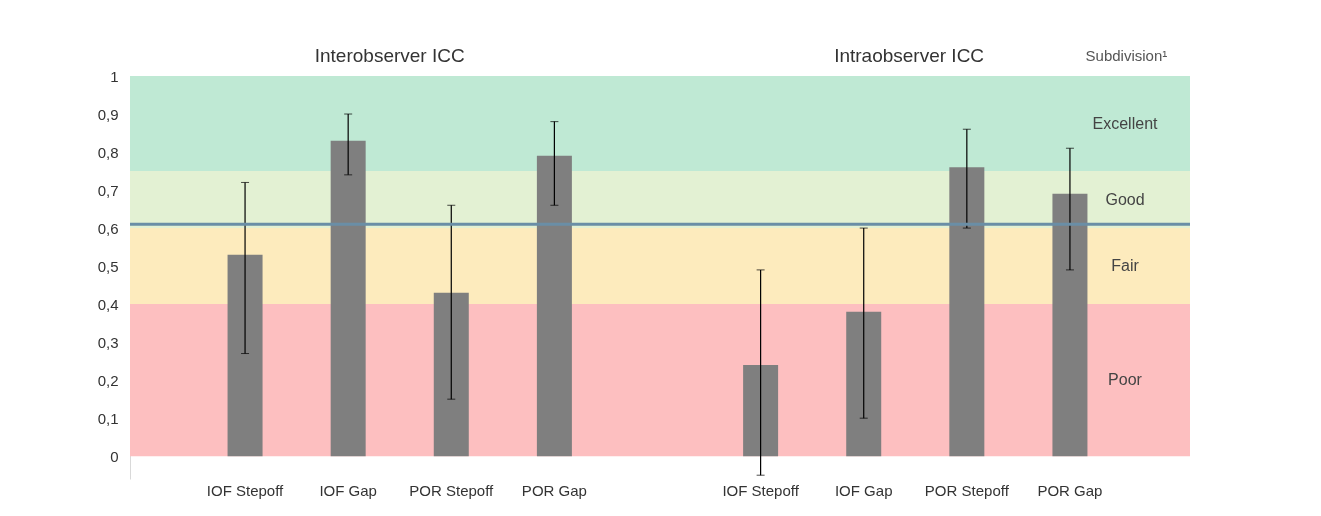  I want to click on y-tick-label: 0, so click(114, 456).